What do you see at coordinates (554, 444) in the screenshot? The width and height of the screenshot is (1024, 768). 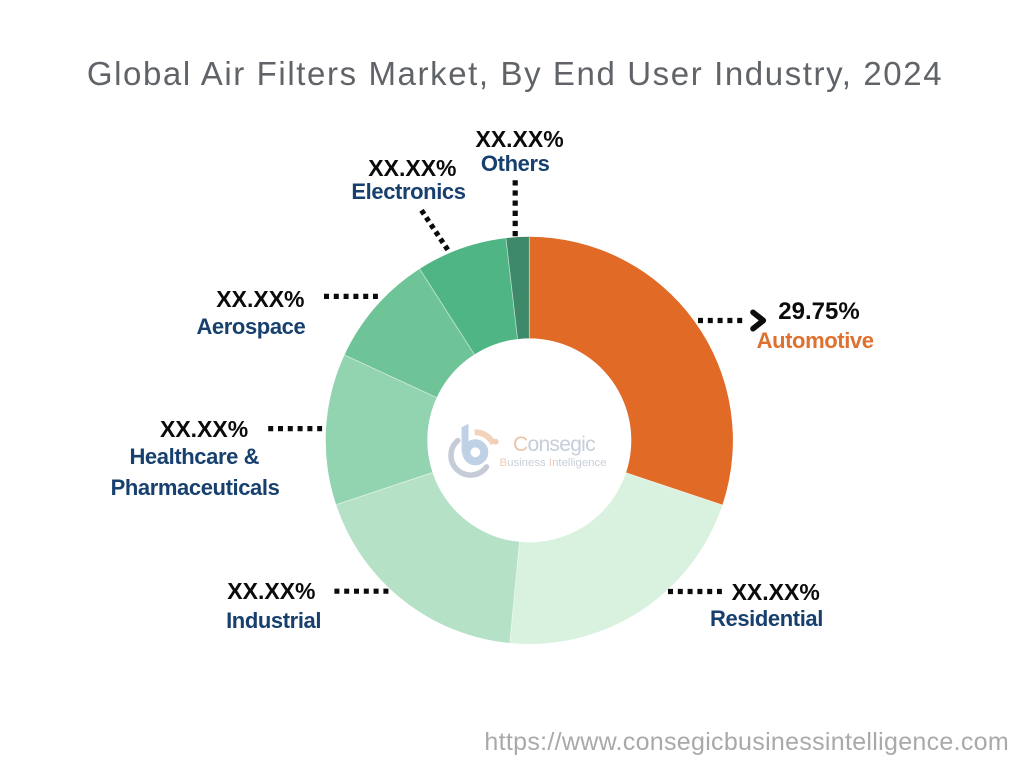 I see `svg-text: Consegic` at bounding box center [554, 444].